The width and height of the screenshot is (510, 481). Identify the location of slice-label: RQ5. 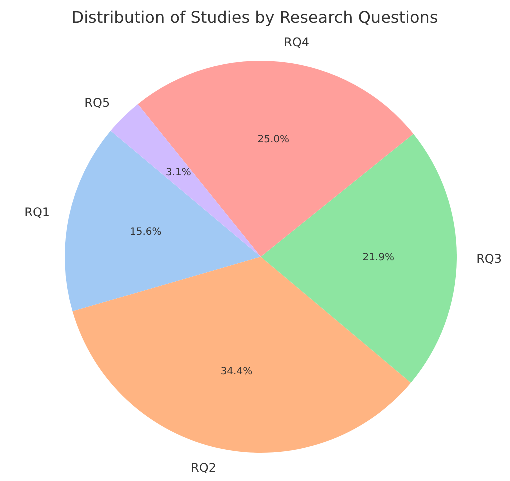
(97, 103).